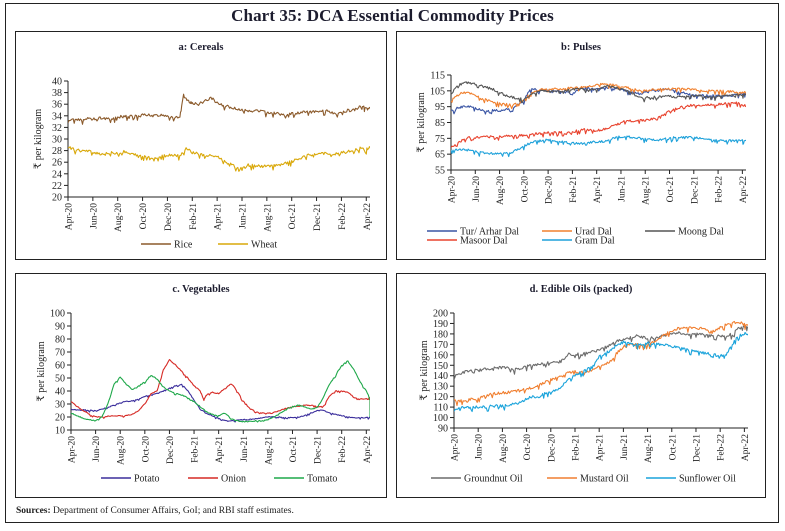  What do you see at coordinates (576, 447) in the screenshot?
I see `x-tick-label: Feb-21` at bounding box center [576, 447].